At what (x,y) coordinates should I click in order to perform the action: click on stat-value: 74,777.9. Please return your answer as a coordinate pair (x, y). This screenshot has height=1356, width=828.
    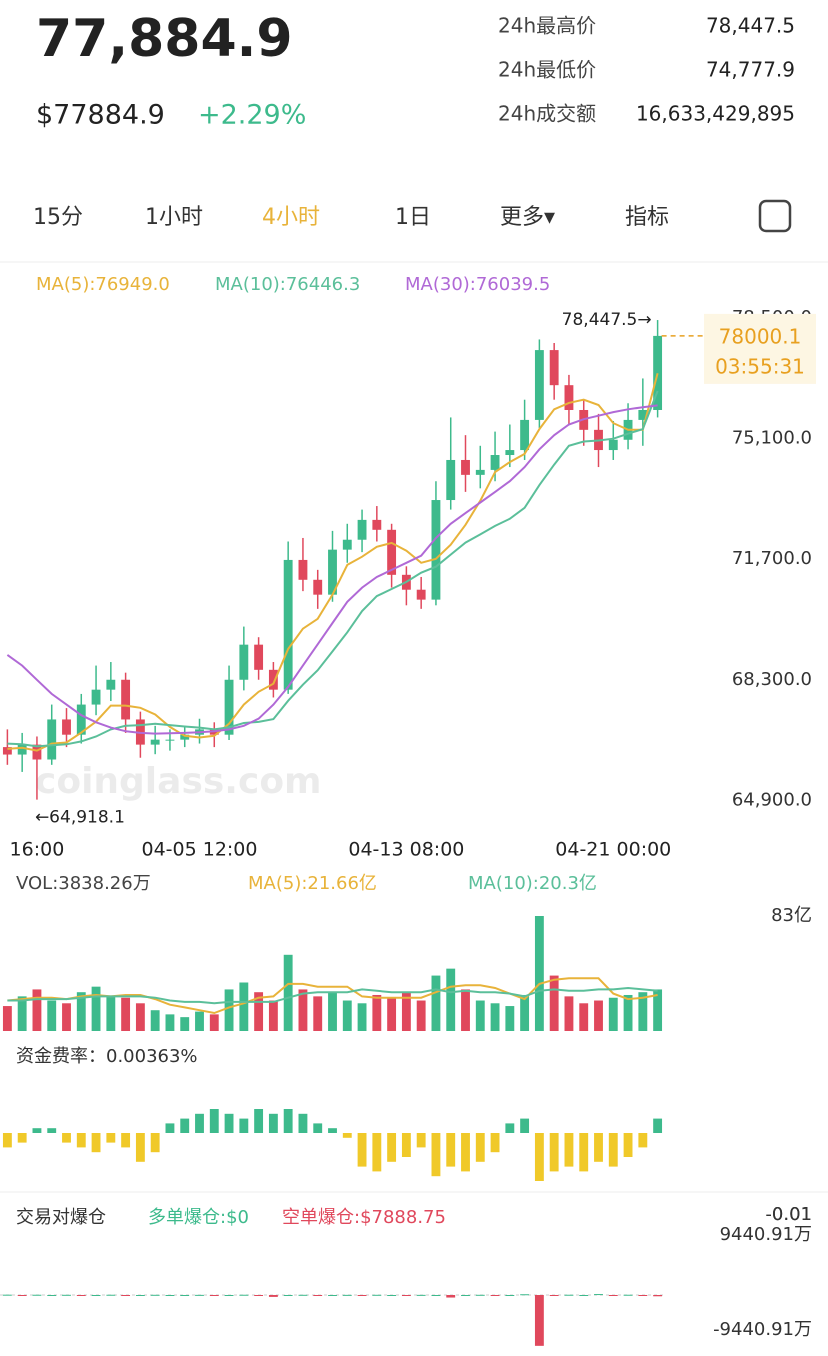
    Looking at the image, I should click on (750, 70).